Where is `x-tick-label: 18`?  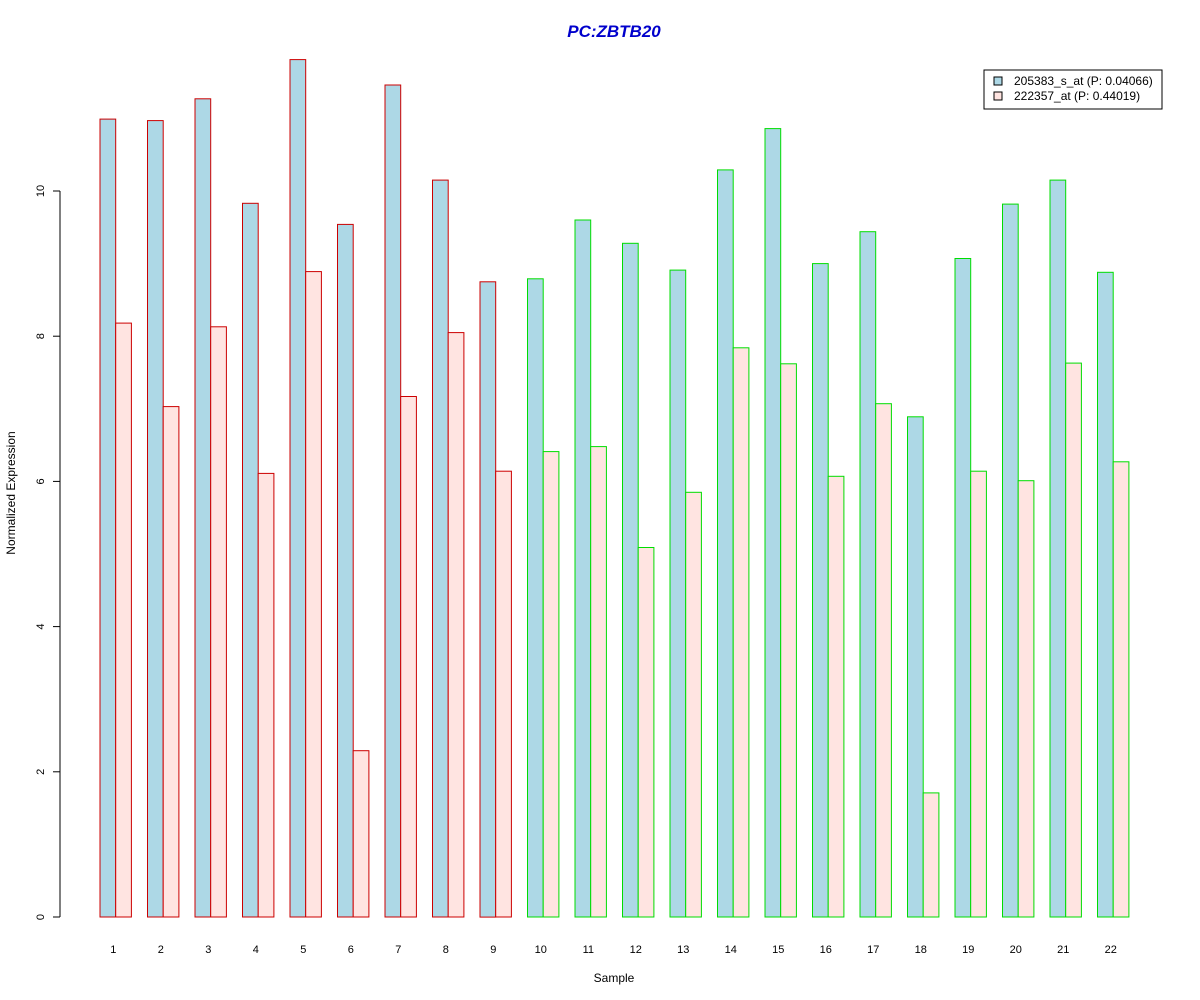
x-tick-label: 18 is located at coordinates (921, 950).